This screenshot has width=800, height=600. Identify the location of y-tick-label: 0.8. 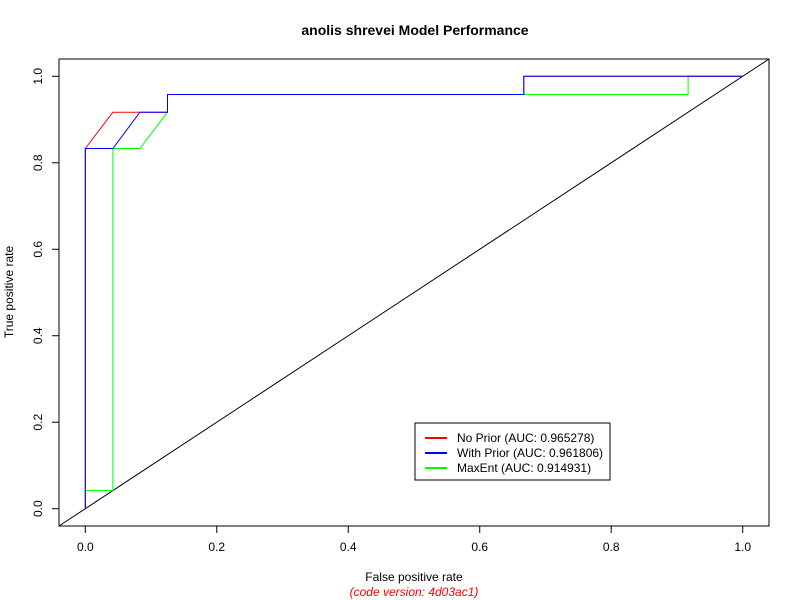
(38, 162).